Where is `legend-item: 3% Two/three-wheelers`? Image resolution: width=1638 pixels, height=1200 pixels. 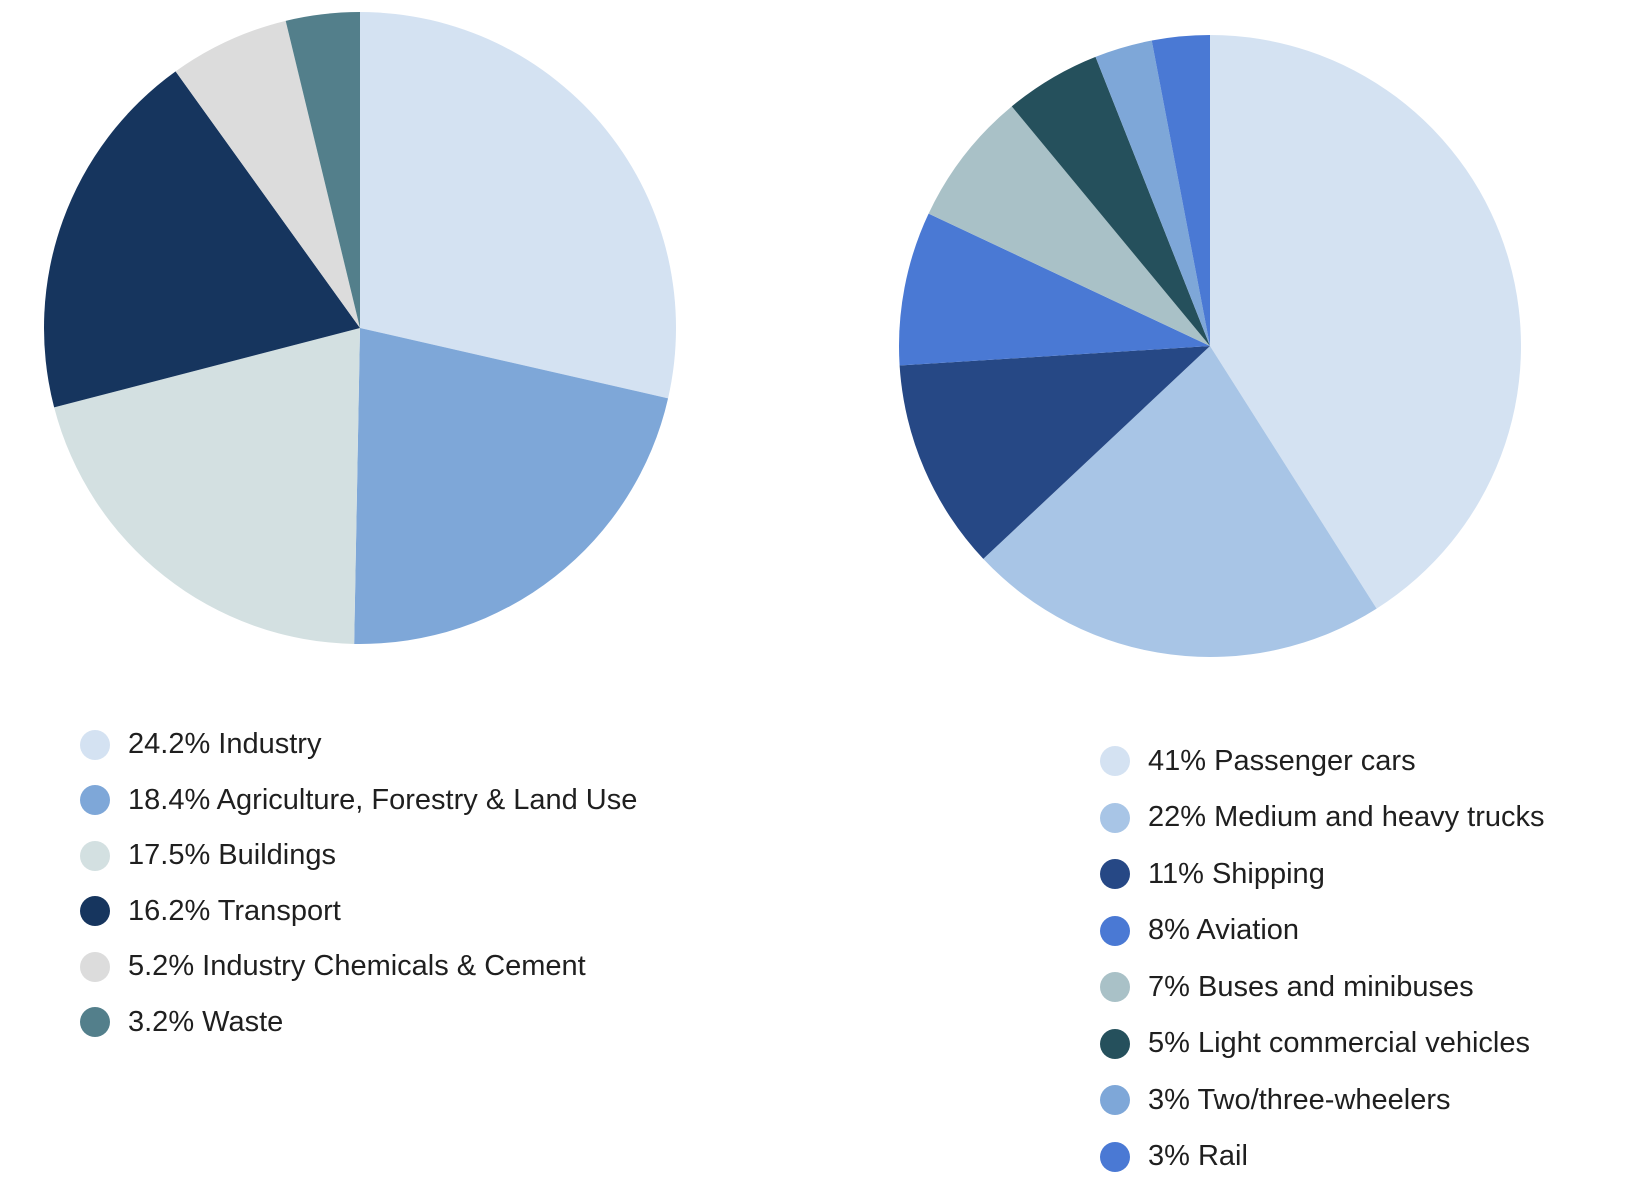 legend-item: 3% Two/three-wheelers is located at coordinates (1322, 1100).